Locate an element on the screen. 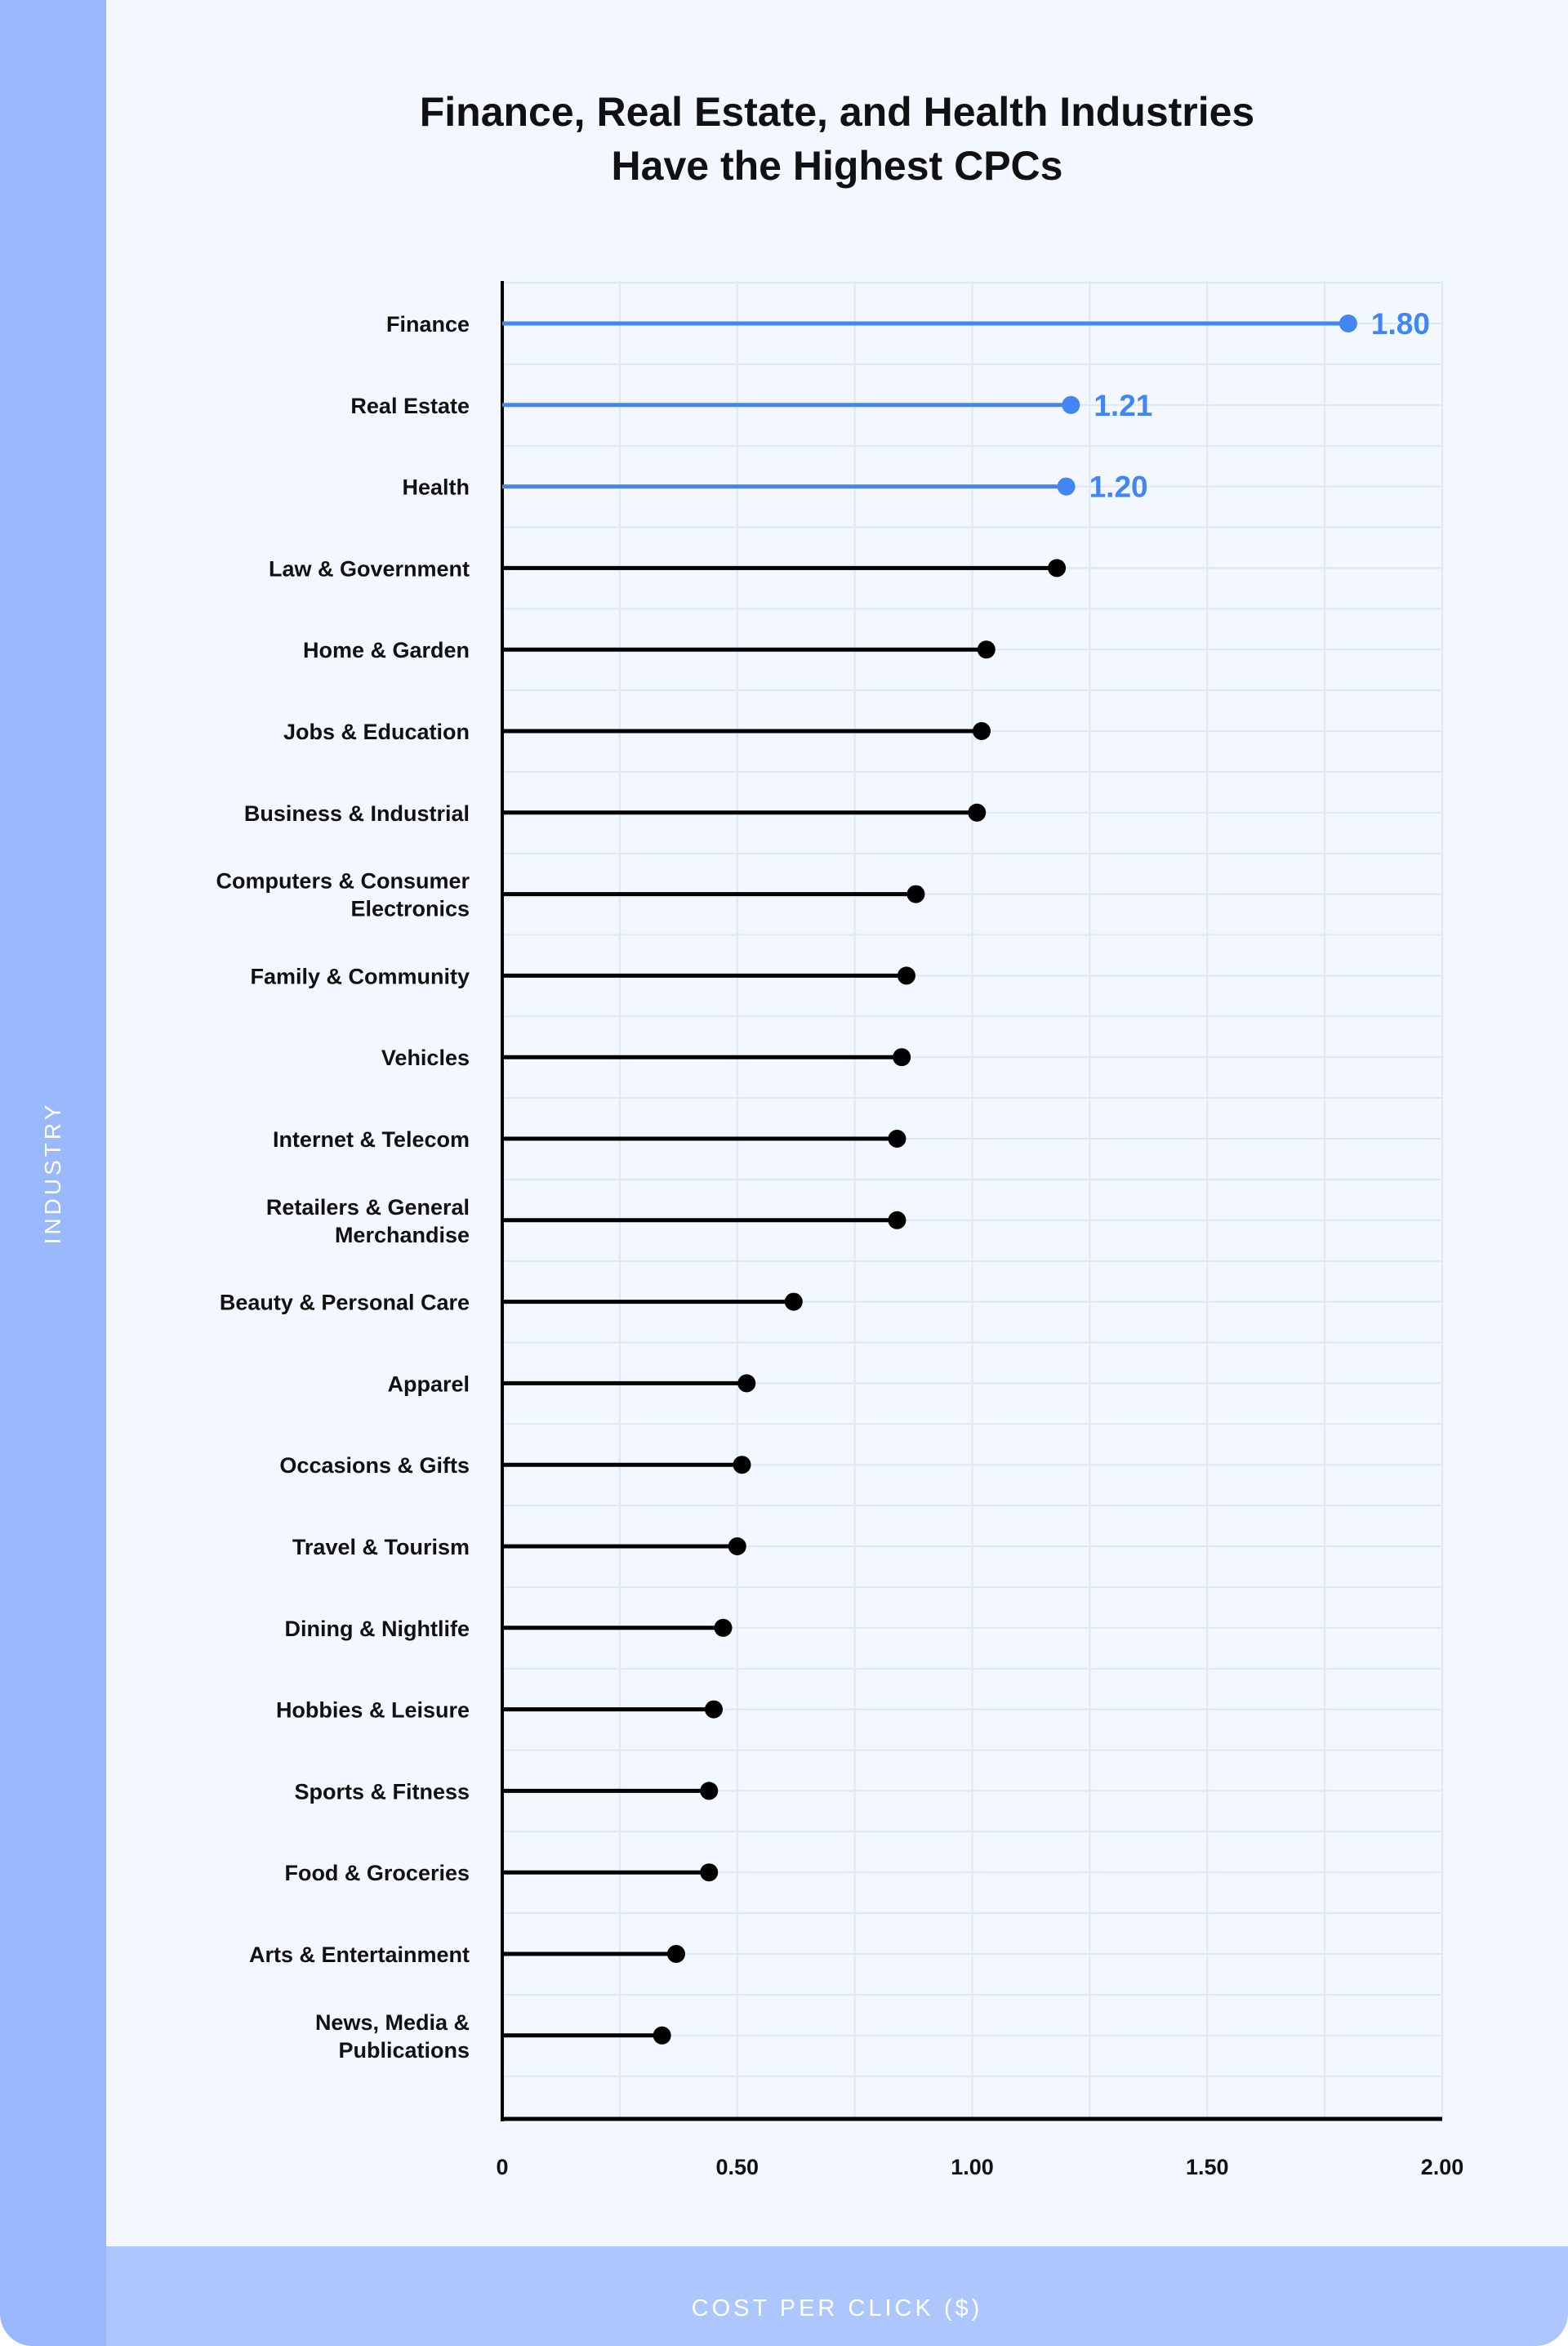 The height and width of the screenshot is (2346, 1568). data-label: 1.21 is located at coordinates (1123, 405).